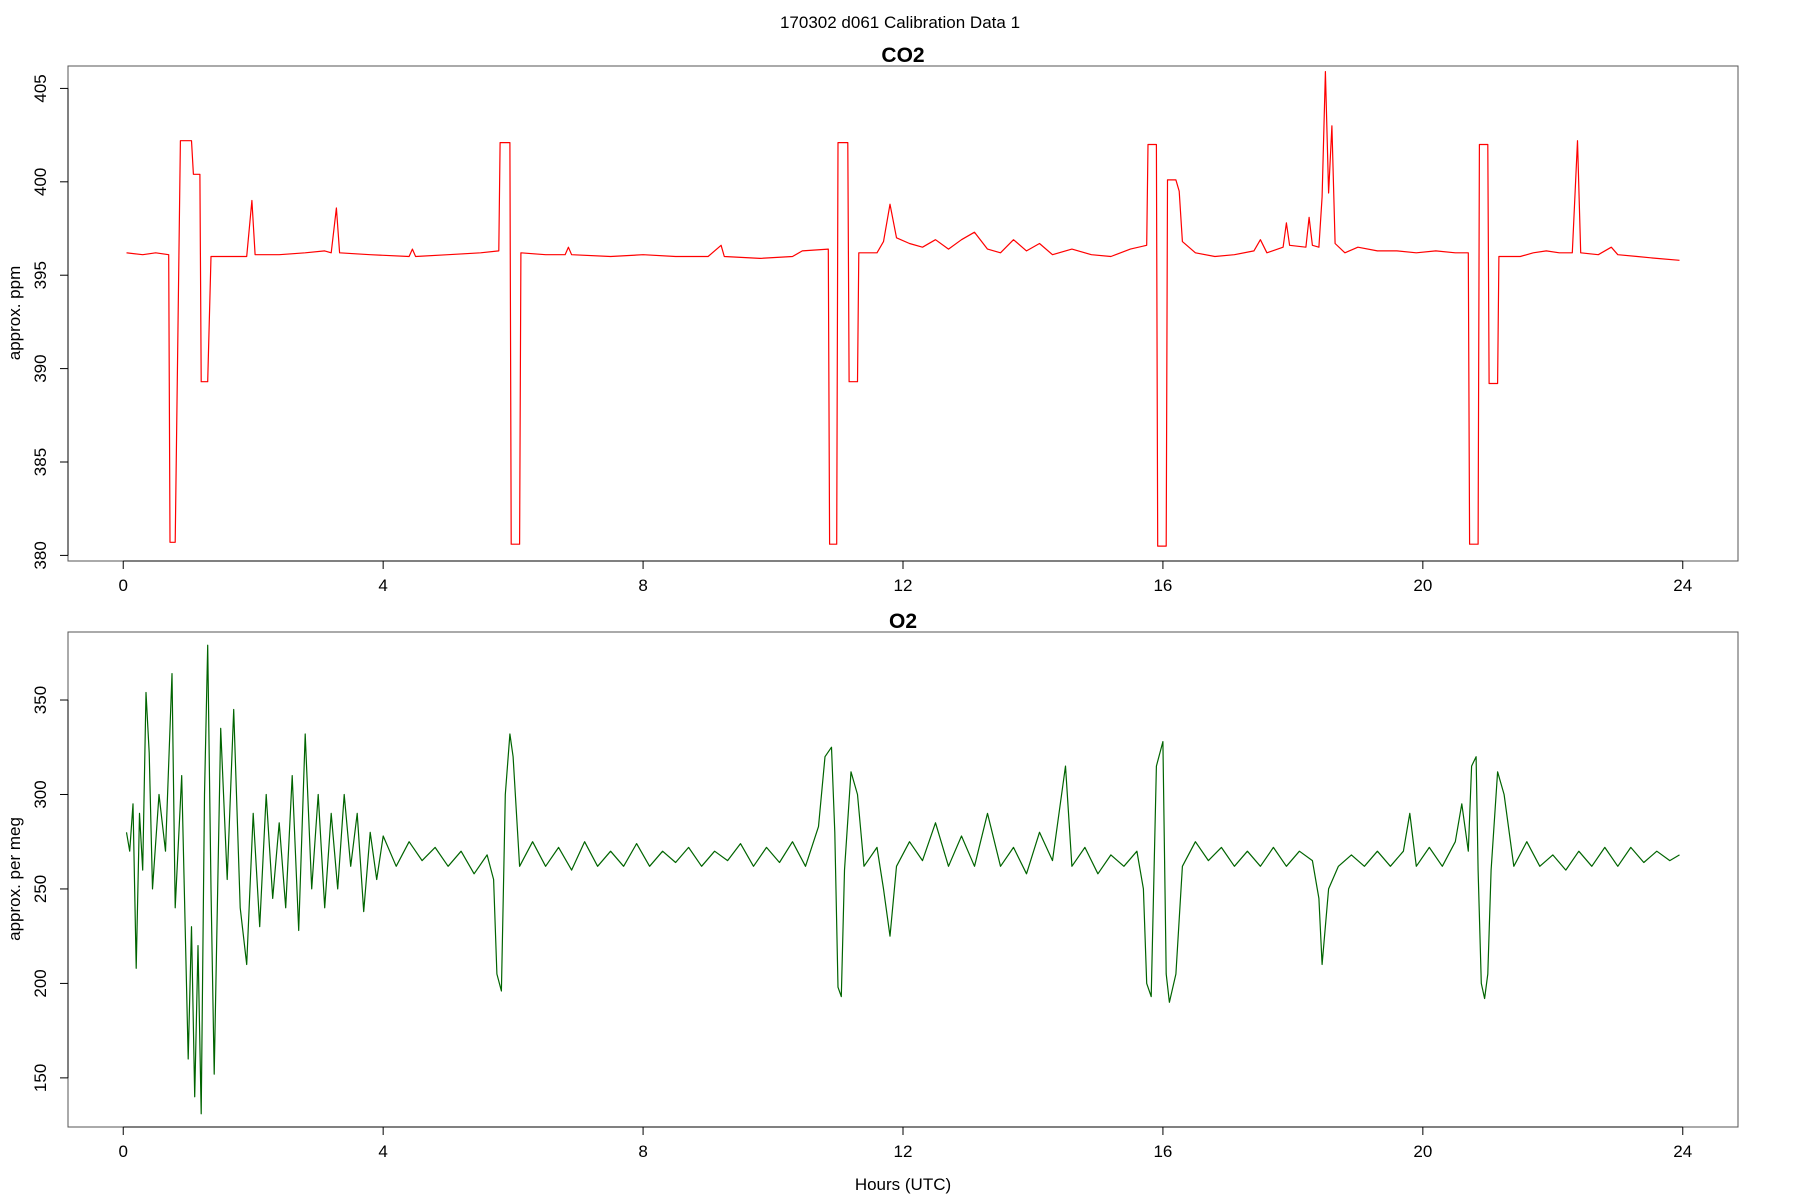 The width and height of the screenshot is (1800, 1200). What do you see at coordinates (1682, 585) in the screenshot?
I see `co2-x-tick-label: 24` at bounding box center [1682, 585].